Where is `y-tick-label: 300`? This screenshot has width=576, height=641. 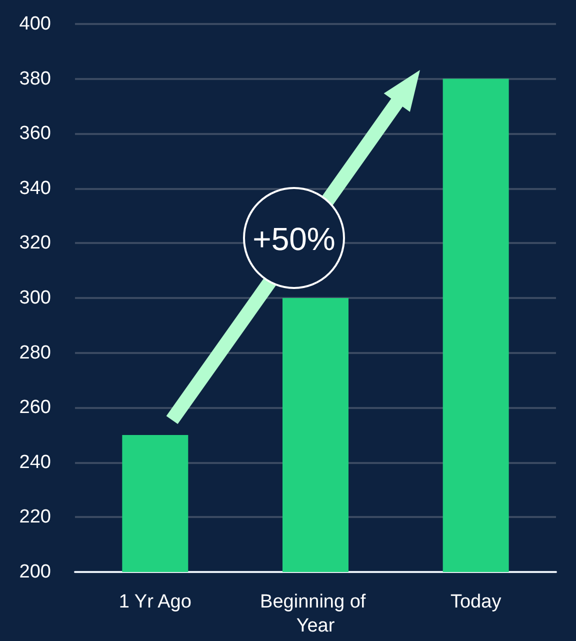 y-tick-label: 300 is located at coordinates (35, 298).